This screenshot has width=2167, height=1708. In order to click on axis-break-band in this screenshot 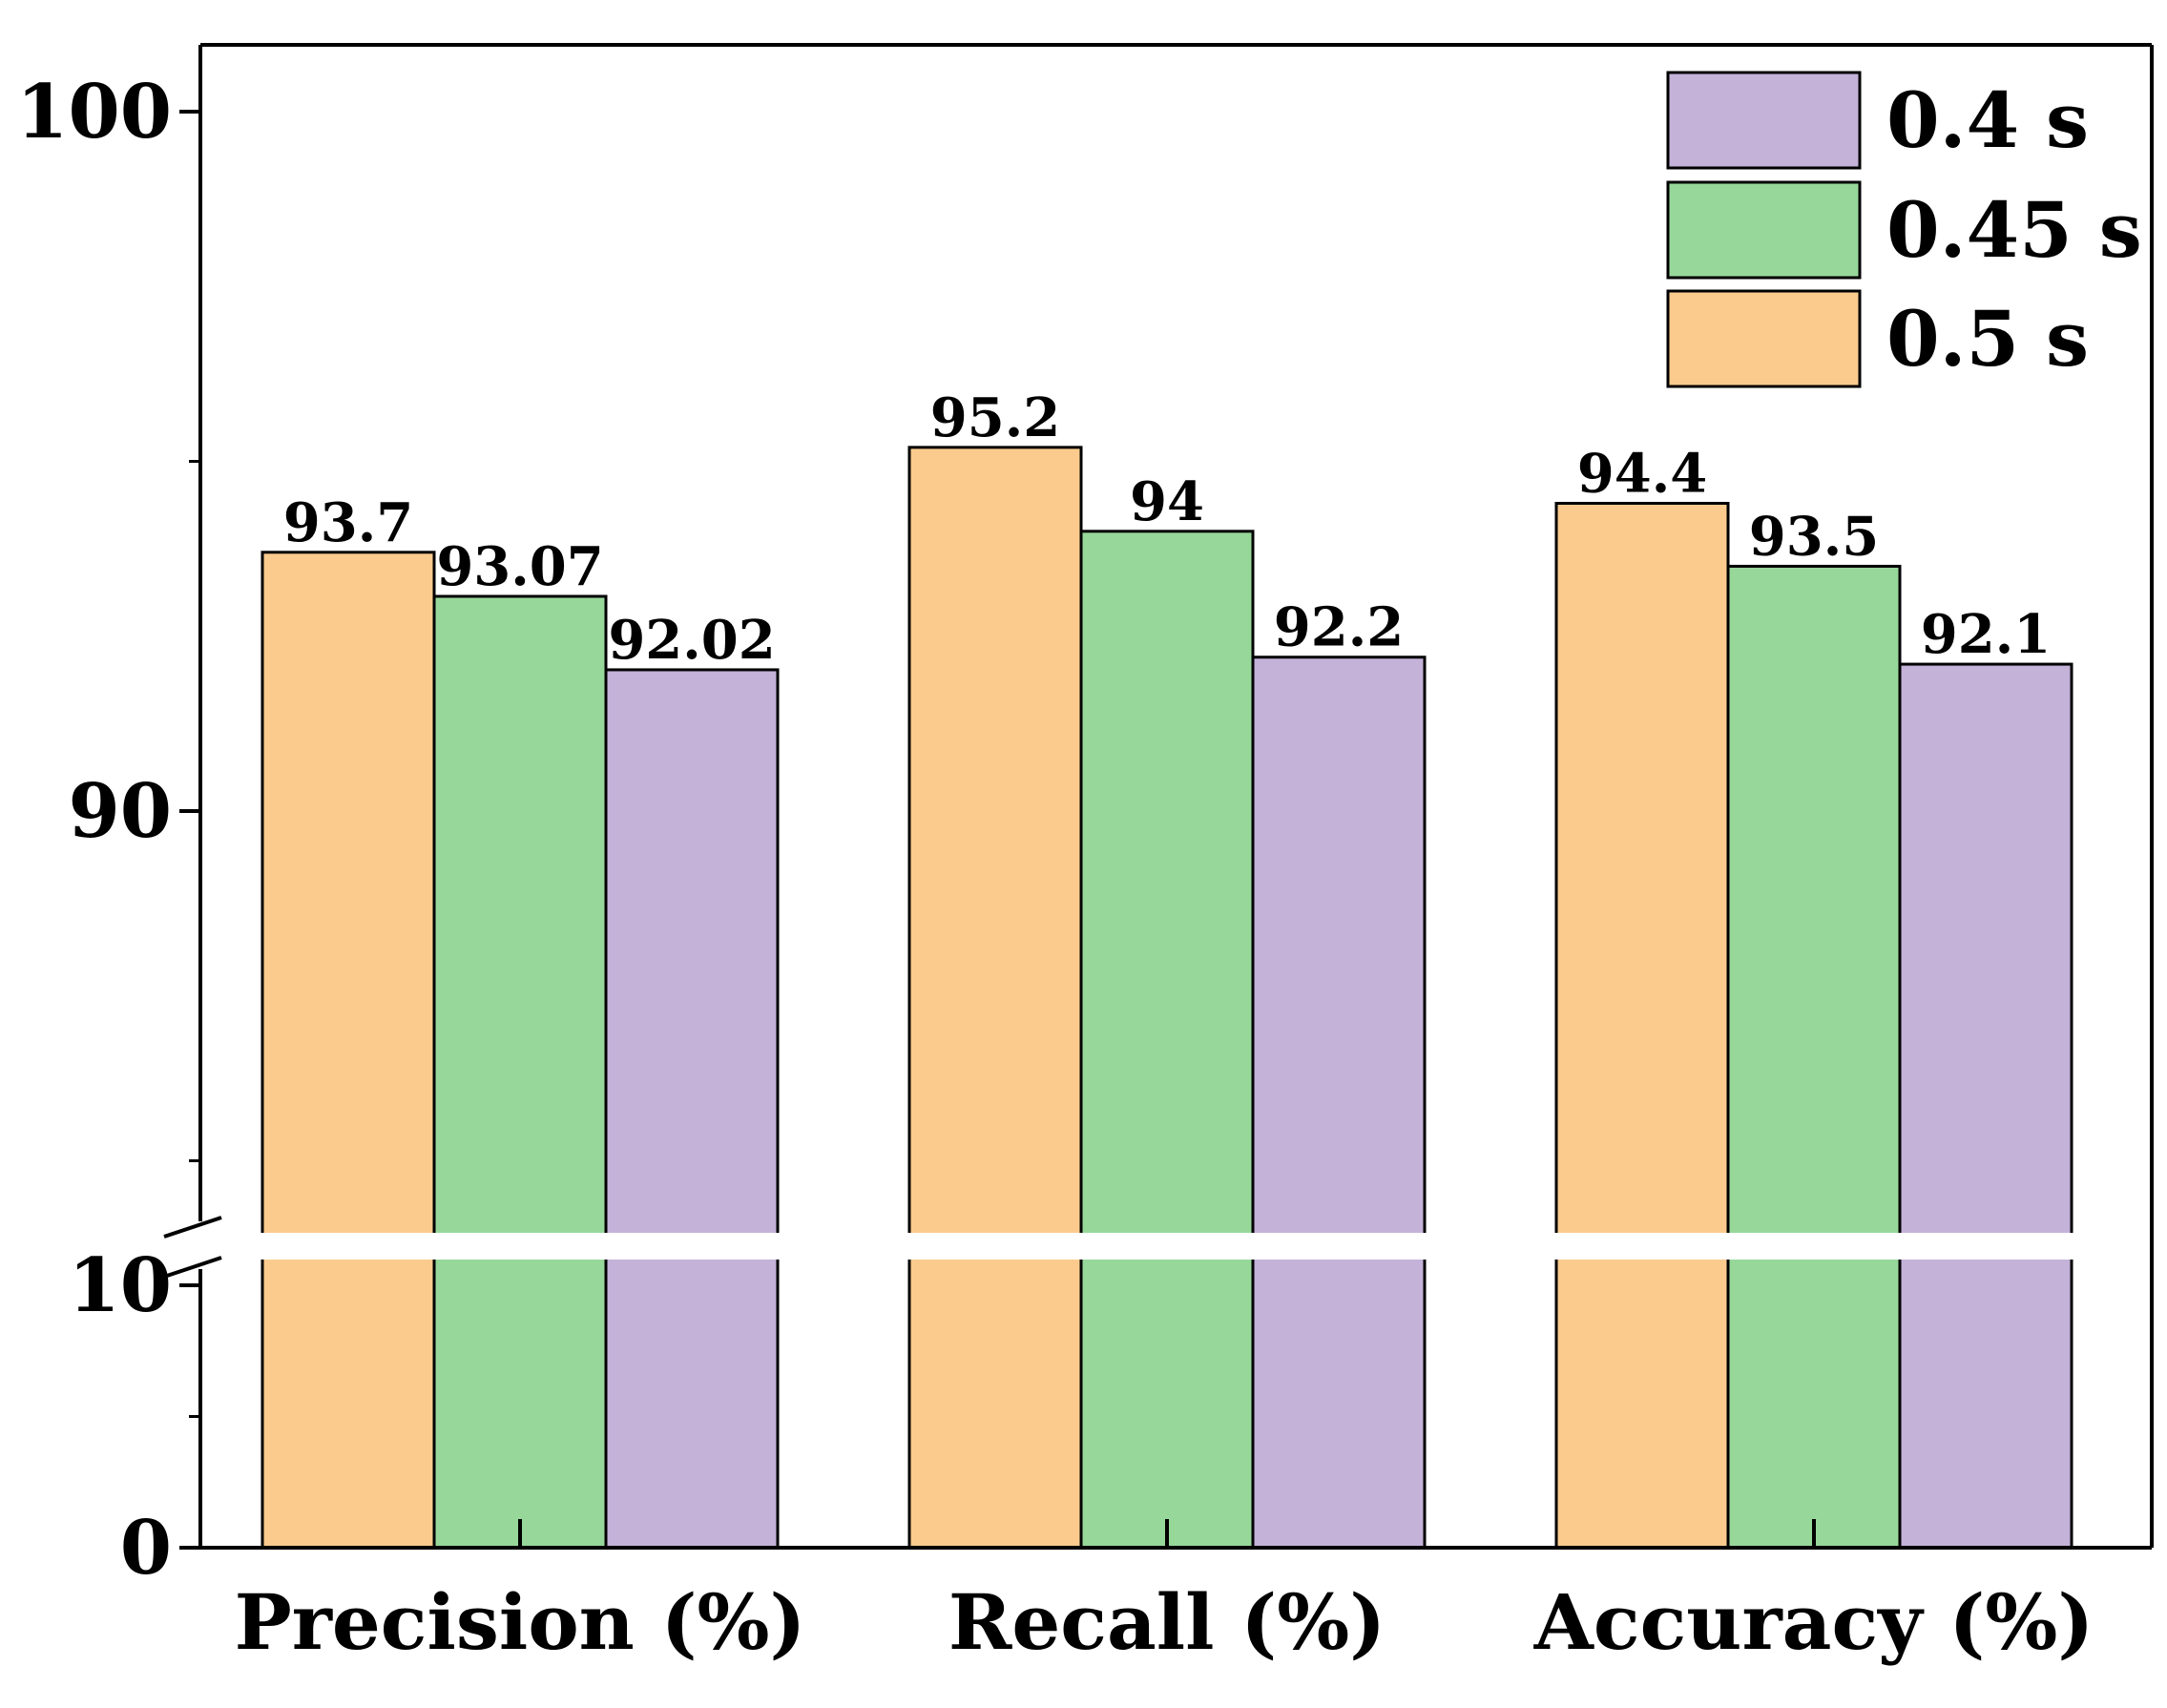, I will do `click(1176, 1246)`.